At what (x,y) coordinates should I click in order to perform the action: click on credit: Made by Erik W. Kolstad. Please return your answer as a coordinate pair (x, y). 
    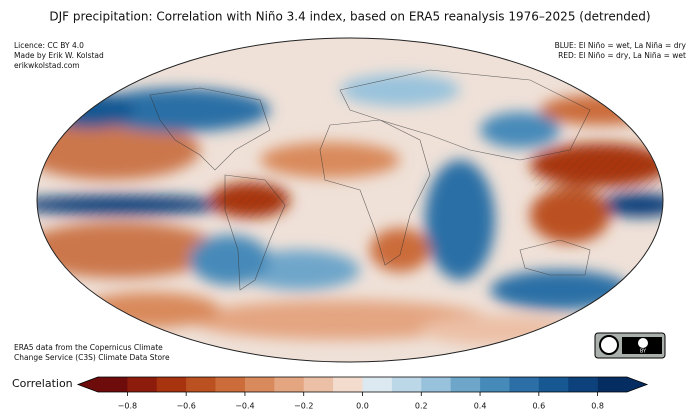
    Looking at the image, I should click on (59, 55).